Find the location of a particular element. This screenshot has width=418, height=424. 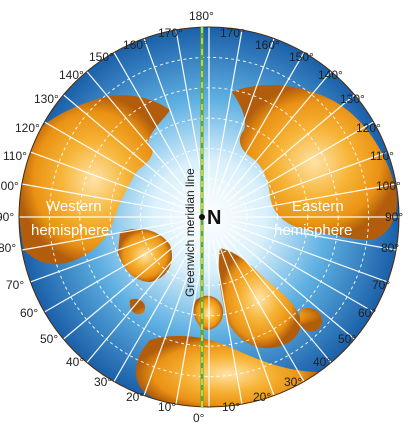

lon-label-left: 50° is located at coordinates (49, 339).